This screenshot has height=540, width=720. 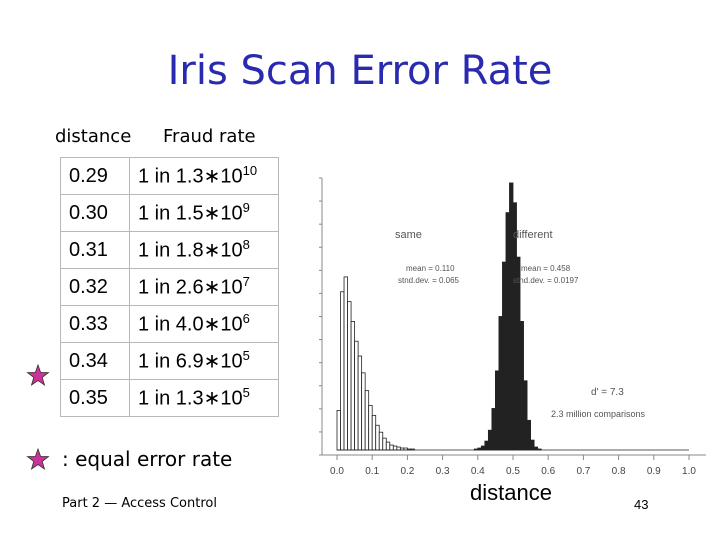 What do you see at coordinates (360, 71) in the screenshot?
I see `slide-title: Iris Scan Error Rate` at bounding box center [360, 71].